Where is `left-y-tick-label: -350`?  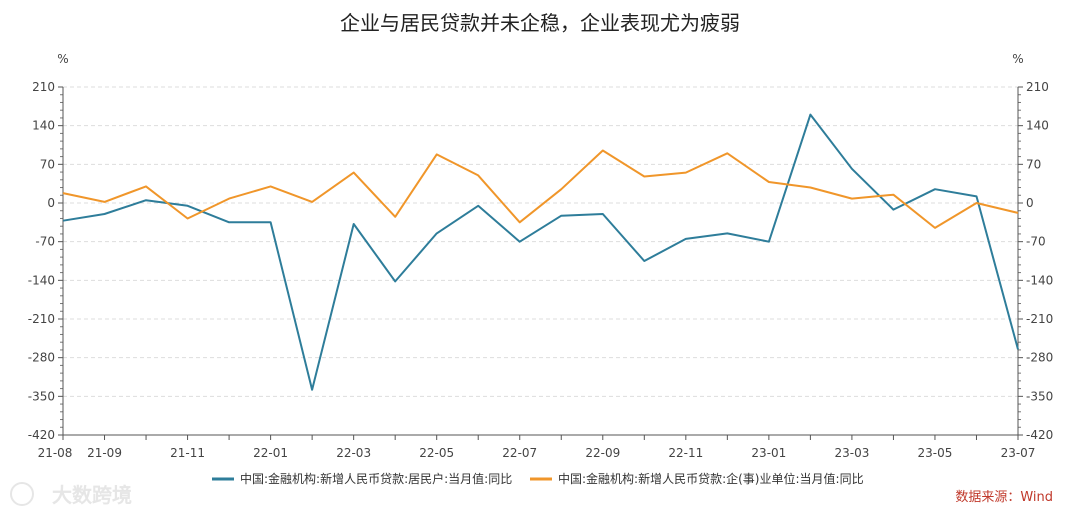
left-y-tick-label: -350 is located at coordinates (41, 396).